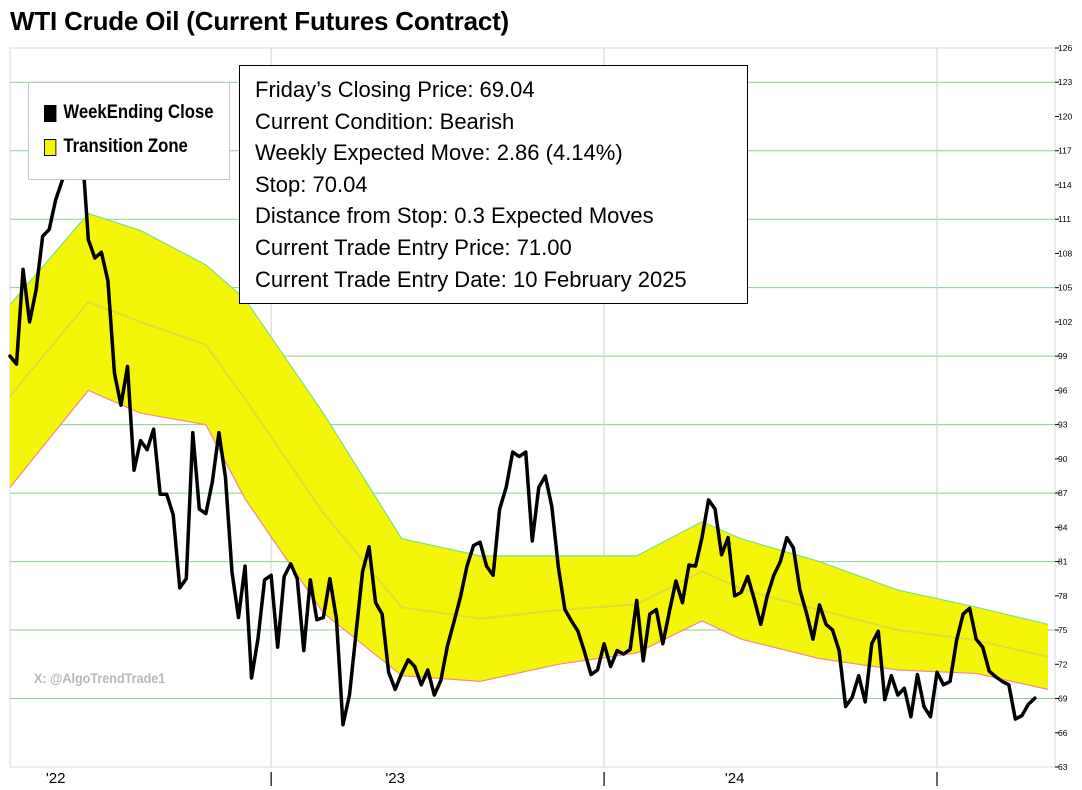 Image resolution: width=1082 pixels, height=790 pixels. Describe the element at coordinates (1063, 390) in the screenshot. I see `y-tick-label: 96` at that location.